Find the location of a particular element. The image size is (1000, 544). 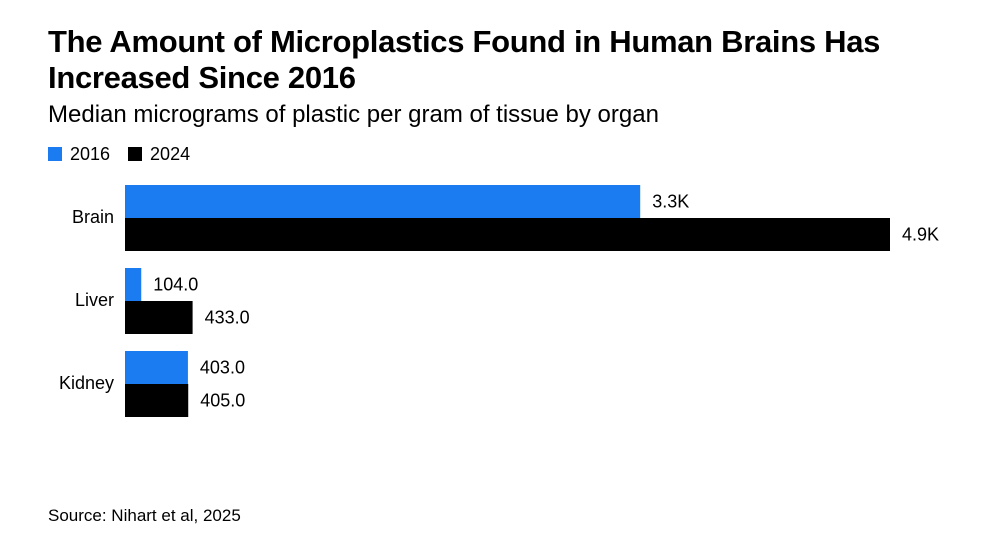

bar-brain-2016 is located at coordinates (383, 201).